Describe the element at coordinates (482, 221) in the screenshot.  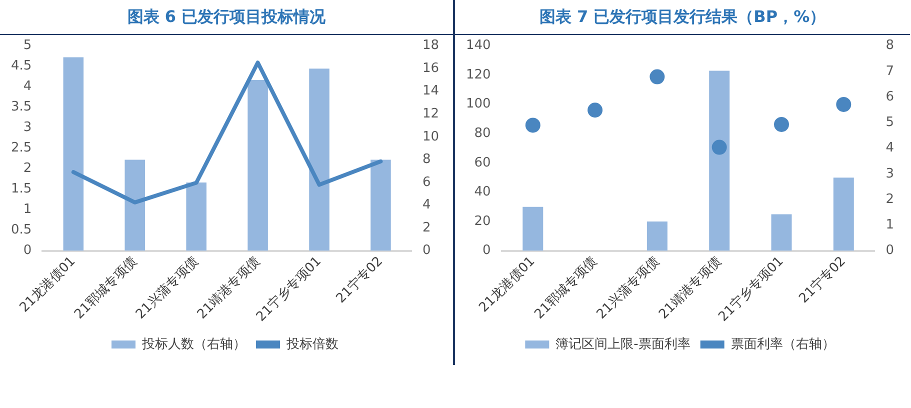
I see `y-tick-label: 20` at that location.